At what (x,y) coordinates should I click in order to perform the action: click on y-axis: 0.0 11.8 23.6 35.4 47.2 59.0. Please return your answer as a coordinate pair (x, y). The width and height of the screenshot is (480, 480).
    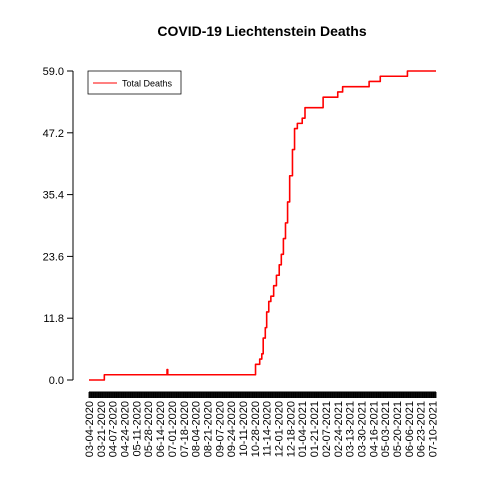
    Looking at the image, I should click on (58, 226).